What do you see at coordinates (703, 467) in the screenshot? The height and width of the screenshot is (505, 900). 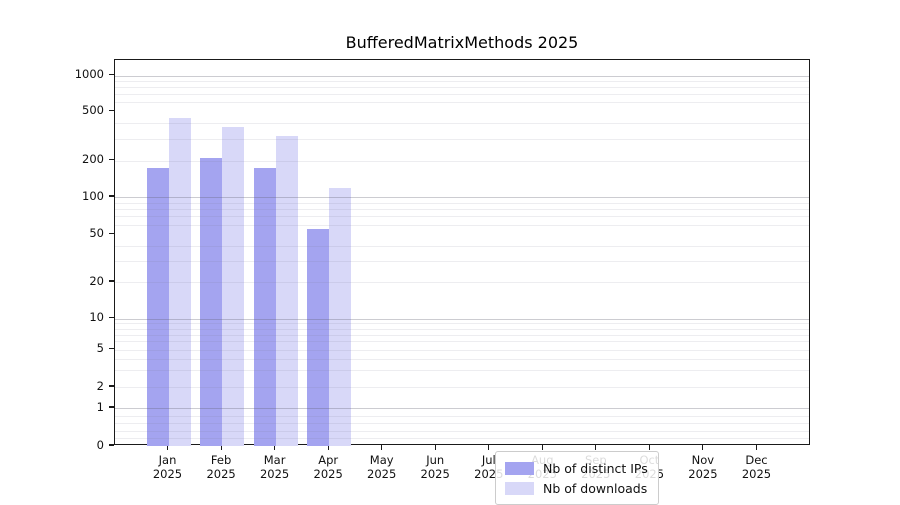 I see `x-tick-label: Nov 2025` at bounding box center [703, 467].